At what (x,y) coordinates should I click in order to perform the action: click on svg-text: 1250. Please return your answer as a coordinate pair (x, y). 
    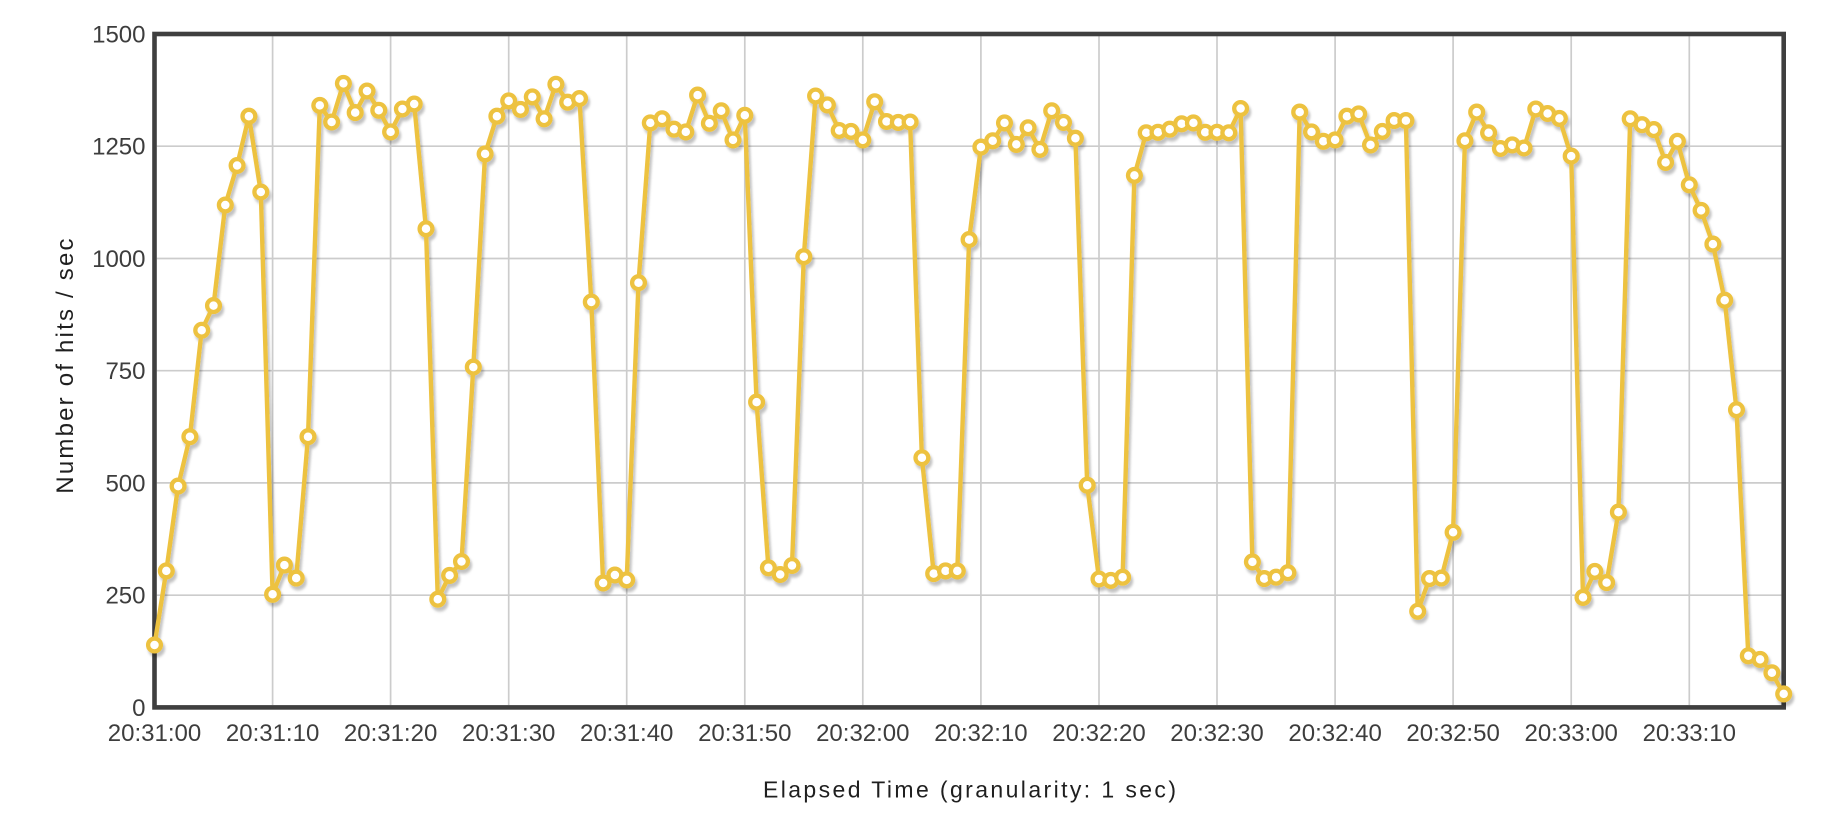
    Looking at the image, I should click on (118, 147).